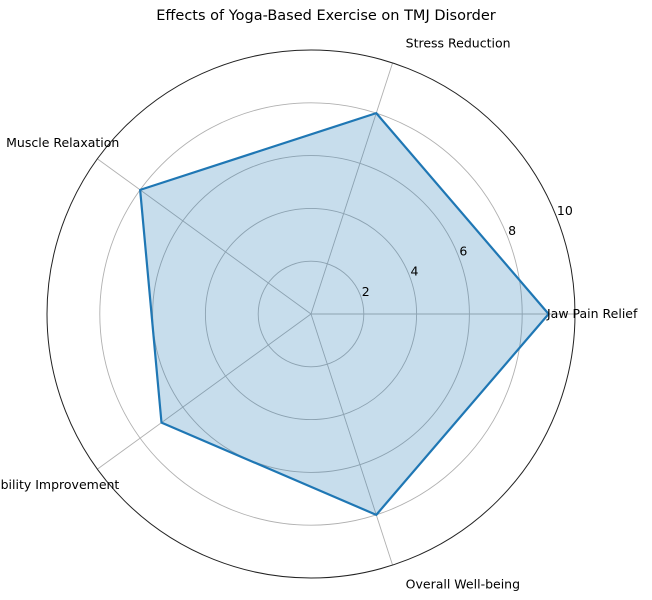 This screenshot has width=652, height=600. Describe the element at coordinates (62, 142) in the screenshot. I see `category-label-2: Muscle Relaxation` at that location.